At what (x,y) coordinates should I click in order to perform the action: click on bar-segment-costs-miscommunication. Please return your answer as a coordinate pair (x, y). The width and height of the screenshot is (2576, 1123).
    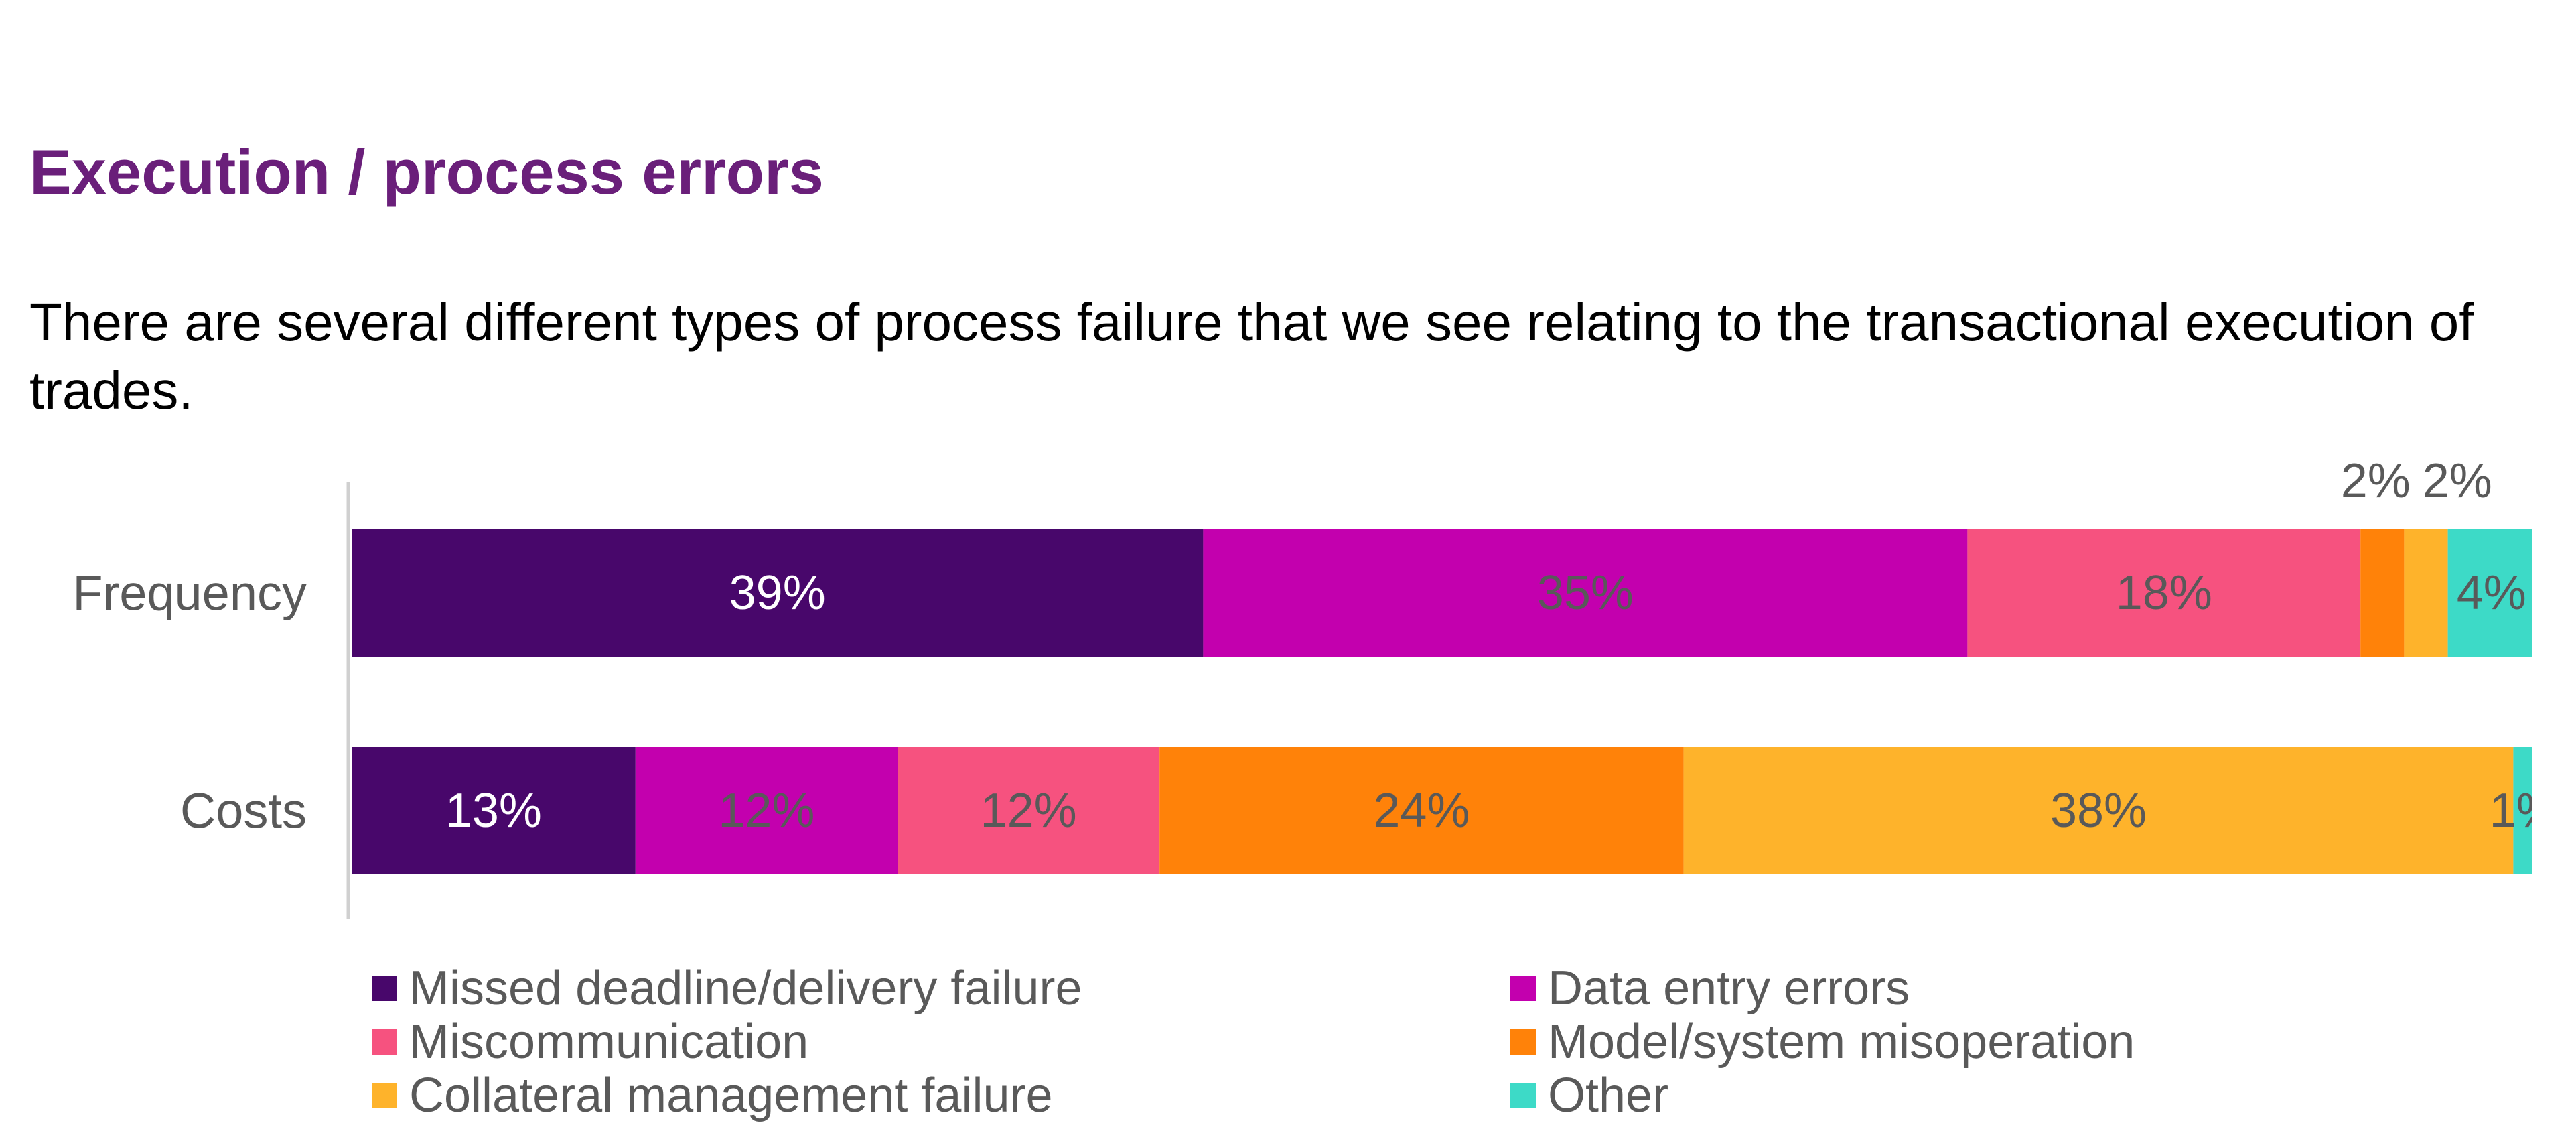
    Looking at the image, I should click on (1029, 810).